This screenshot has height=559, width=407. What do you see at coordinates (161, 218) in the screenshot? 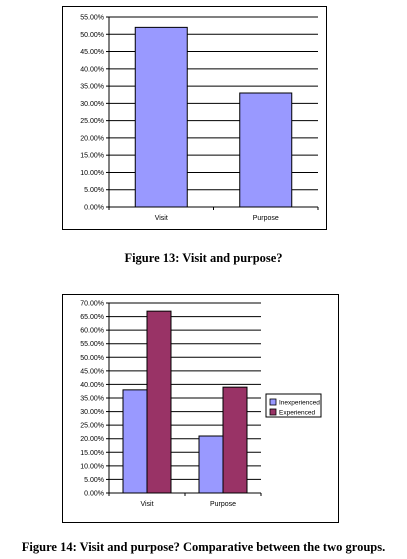
I see `fig13-x-tick-label: Visit` at bounding box center [161, 218].